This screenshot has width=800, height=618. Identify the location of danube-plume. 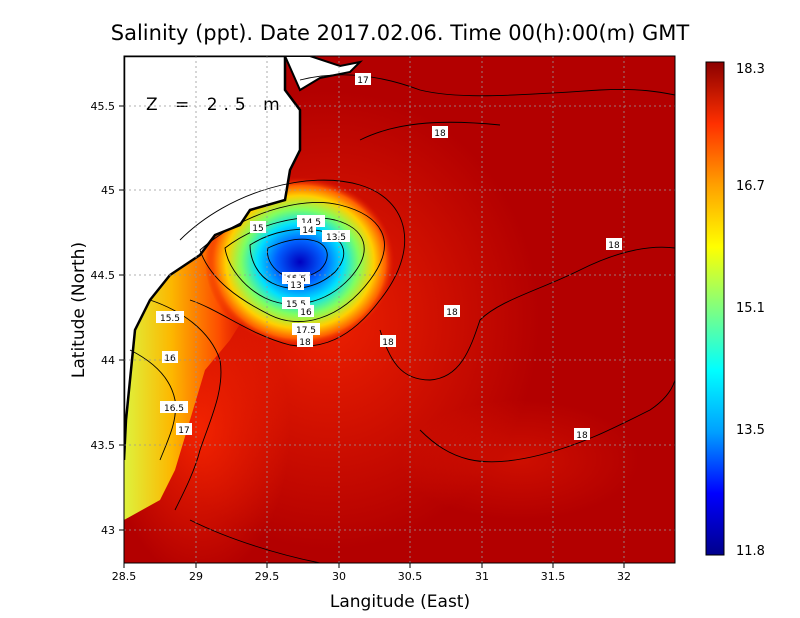
(300, 262).